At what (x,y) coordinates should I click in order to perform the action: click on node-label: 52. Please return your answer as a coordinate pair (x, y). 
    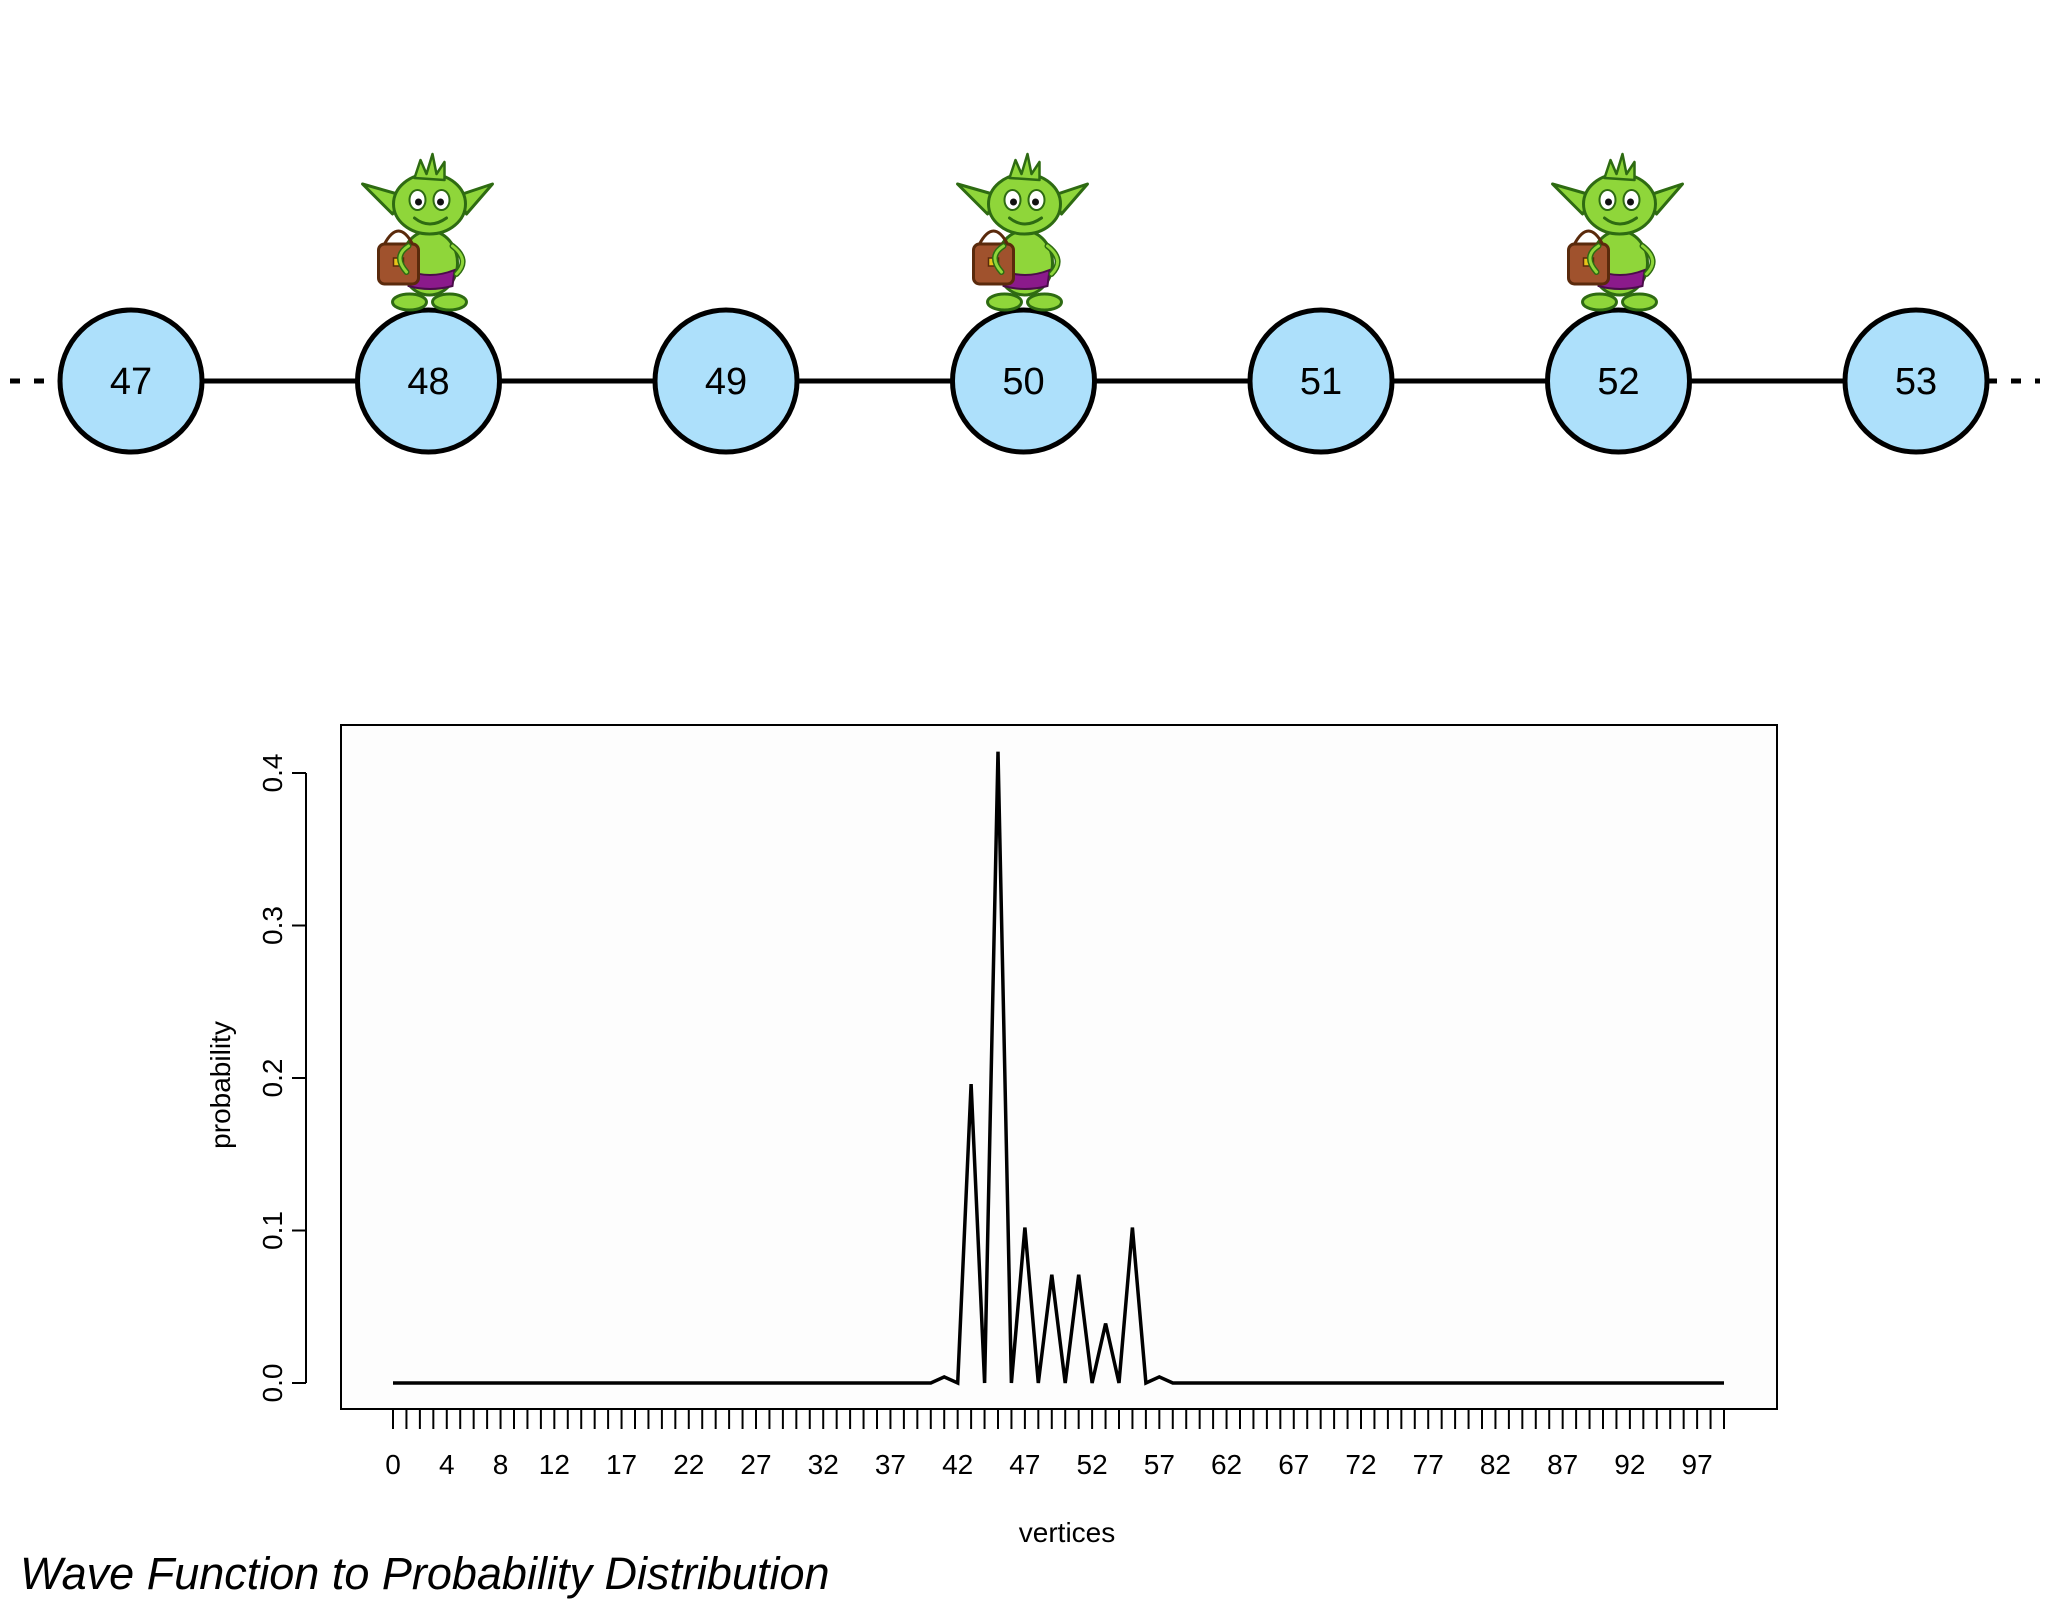
    Looking at the image, I should click on (1618, 382).